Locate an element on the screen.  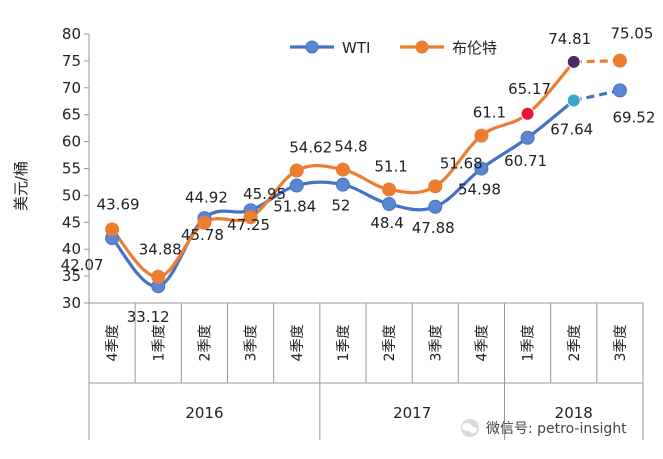
year-label: 2016 is located at coordinates (204, 413).